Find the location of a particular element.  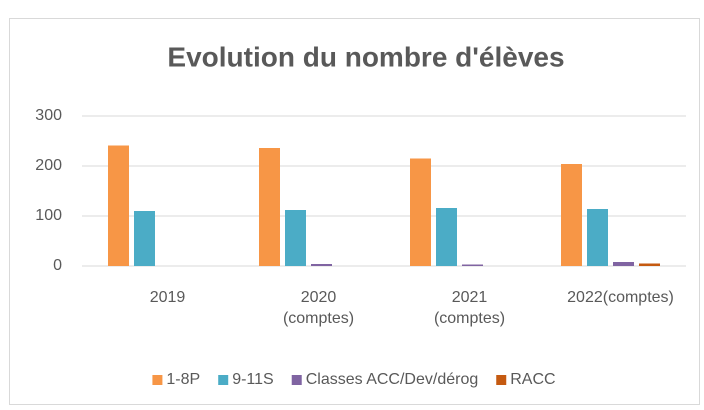

legend-label: RACC is located at coordinates (532, 379).